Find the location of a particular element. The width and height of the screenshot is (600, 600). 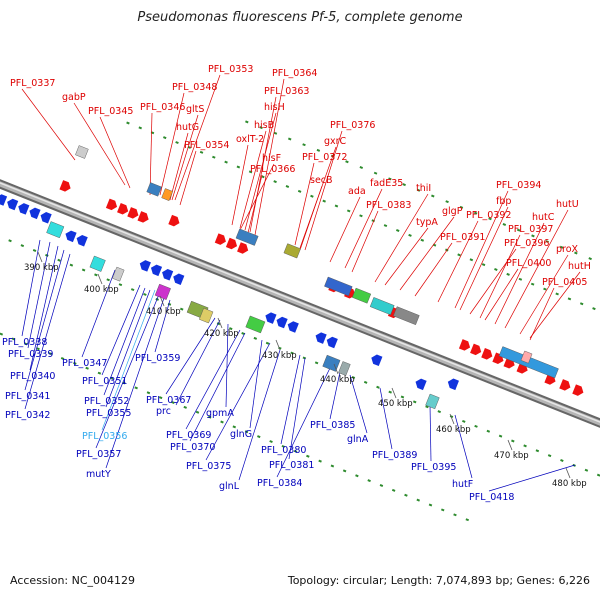

gene-label-forward: PFL_0346 is located at coordinates (162, 107).